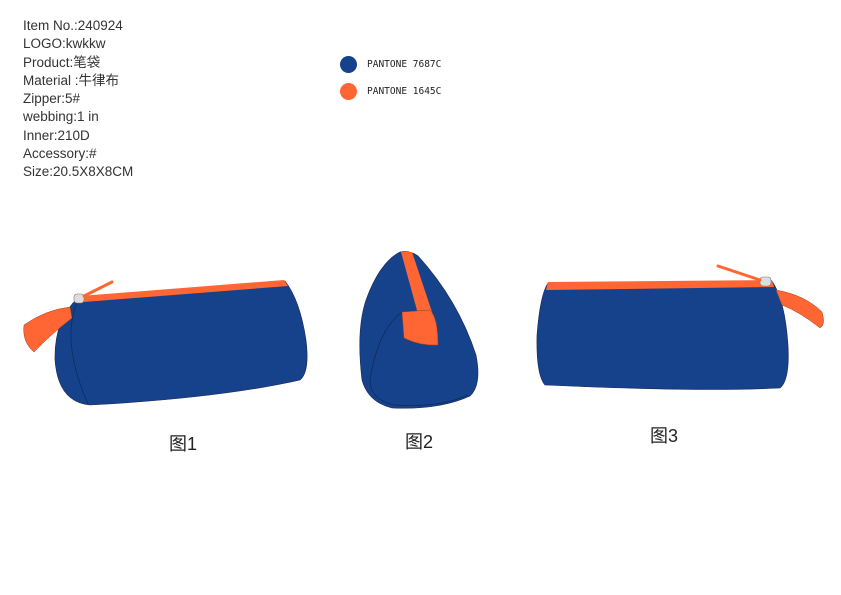 The width and height of the screenshot is (841, 595). Describe the element at coordinates (71, 80) in the screenshot. I see `spec-material: Material :牛律布` at that location.